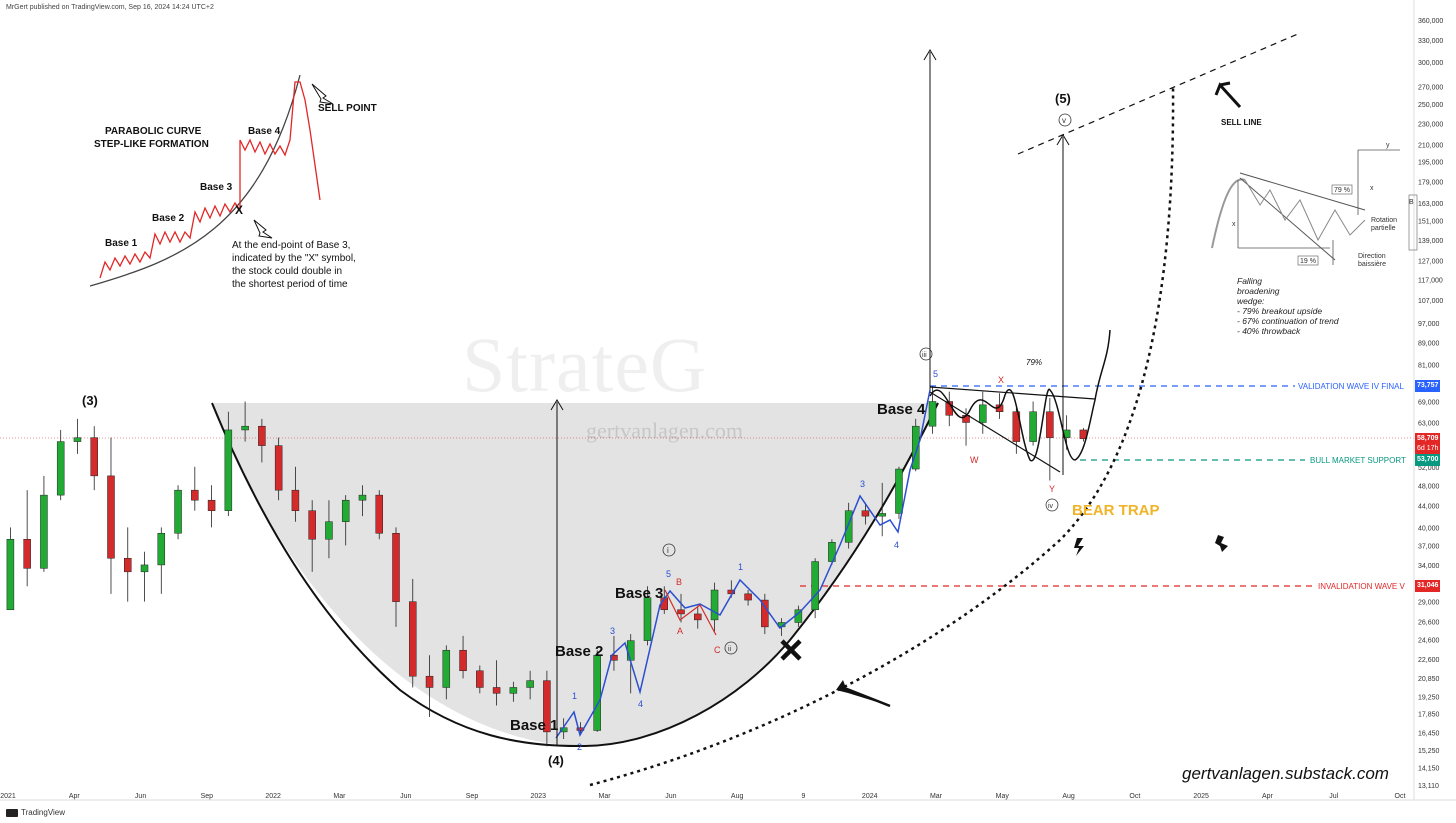  I want to click on y-tick-label: 89,000, so click(1429, 344).